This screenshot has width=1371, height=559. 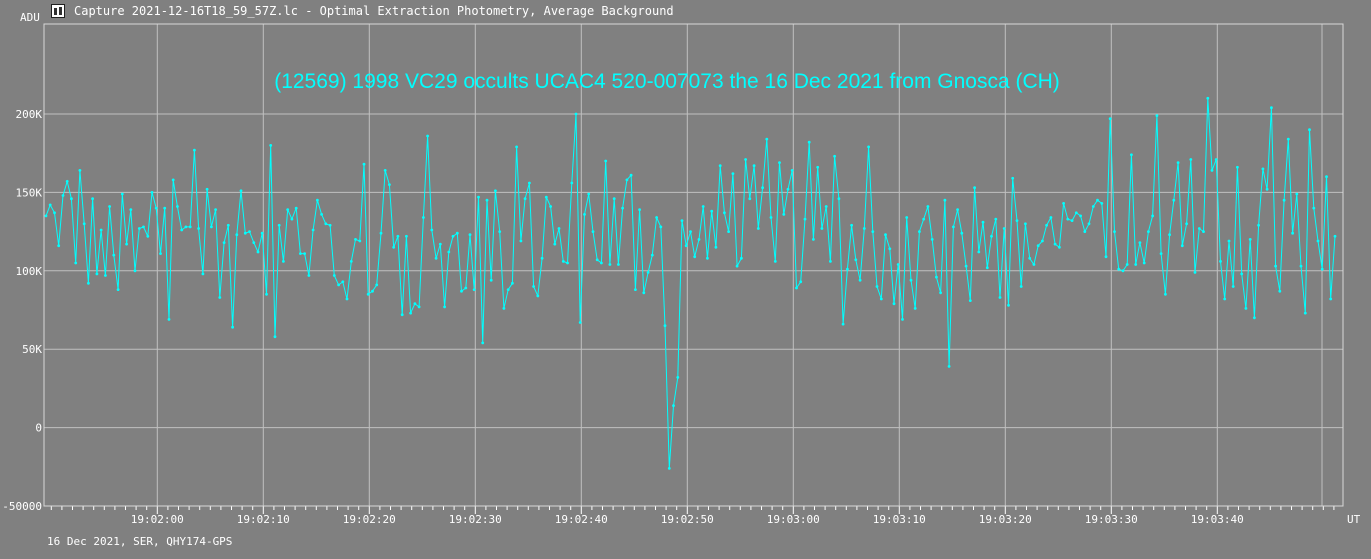 What do you see at coordinates (581, 519) in the screenshot?
I see `x-tick-label: 19:02:40` at bounding box center [581, 519].